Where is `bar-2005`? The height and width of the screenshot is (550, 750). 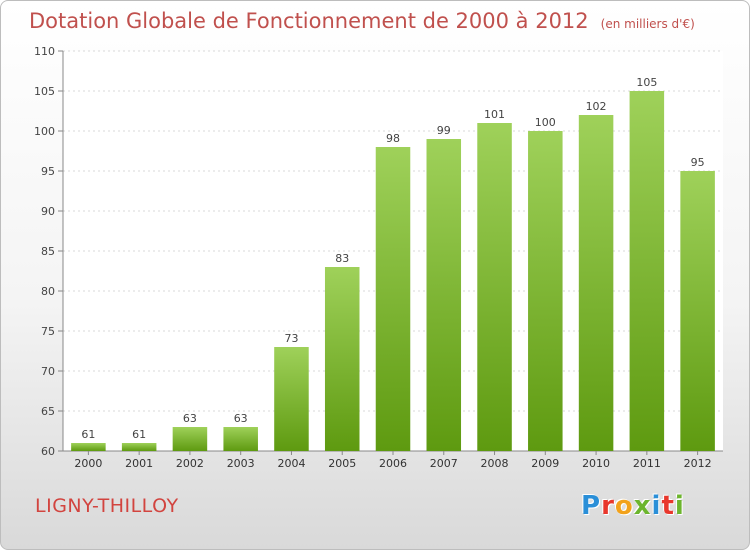 bar-2005 is located at coordinates (342, 359).